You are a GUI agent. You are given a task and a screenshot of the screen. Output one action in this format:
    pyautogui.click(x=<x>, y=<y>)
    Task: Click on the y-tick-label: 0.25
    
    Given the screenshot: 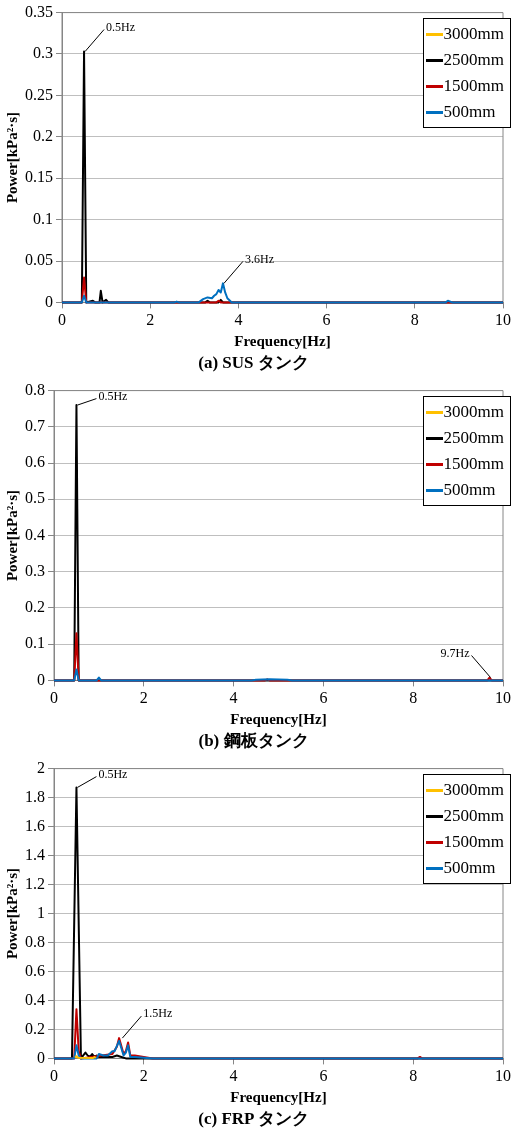 What is the action you would take?
    pyautogui.click(x=39, y=94)
    